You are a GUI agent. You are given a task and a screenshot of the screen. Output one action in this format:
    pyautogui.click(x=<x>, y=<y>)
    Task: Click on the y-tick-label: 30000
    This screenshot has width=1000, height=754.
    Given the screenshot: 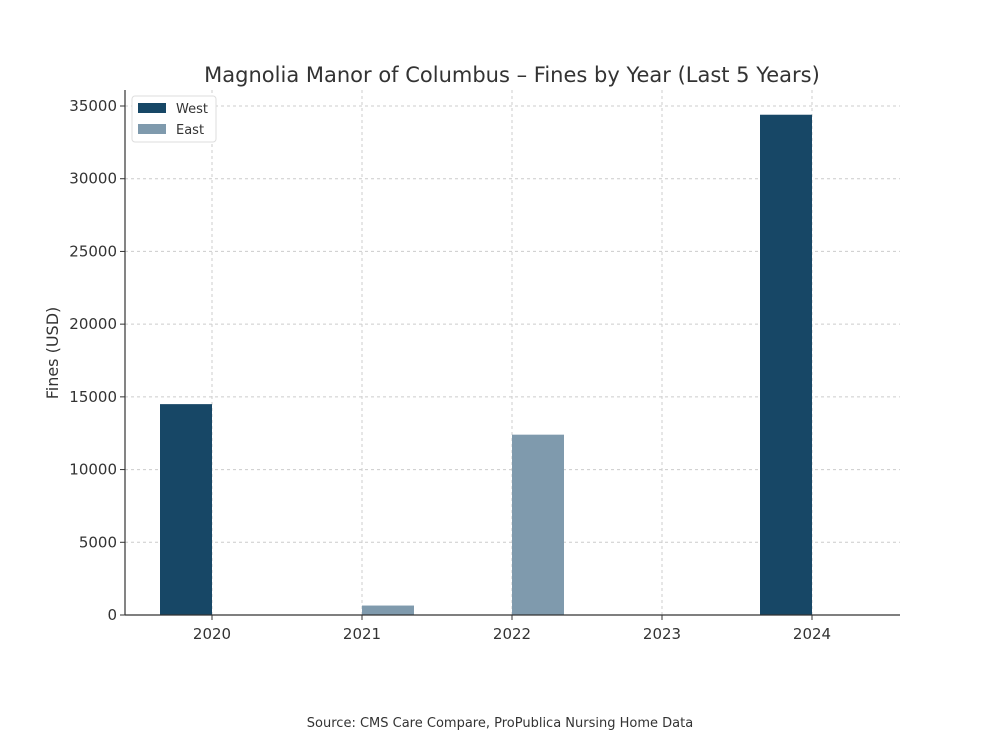 What is the action you would take?
    pyautogui.click(x=93, y=179)
    